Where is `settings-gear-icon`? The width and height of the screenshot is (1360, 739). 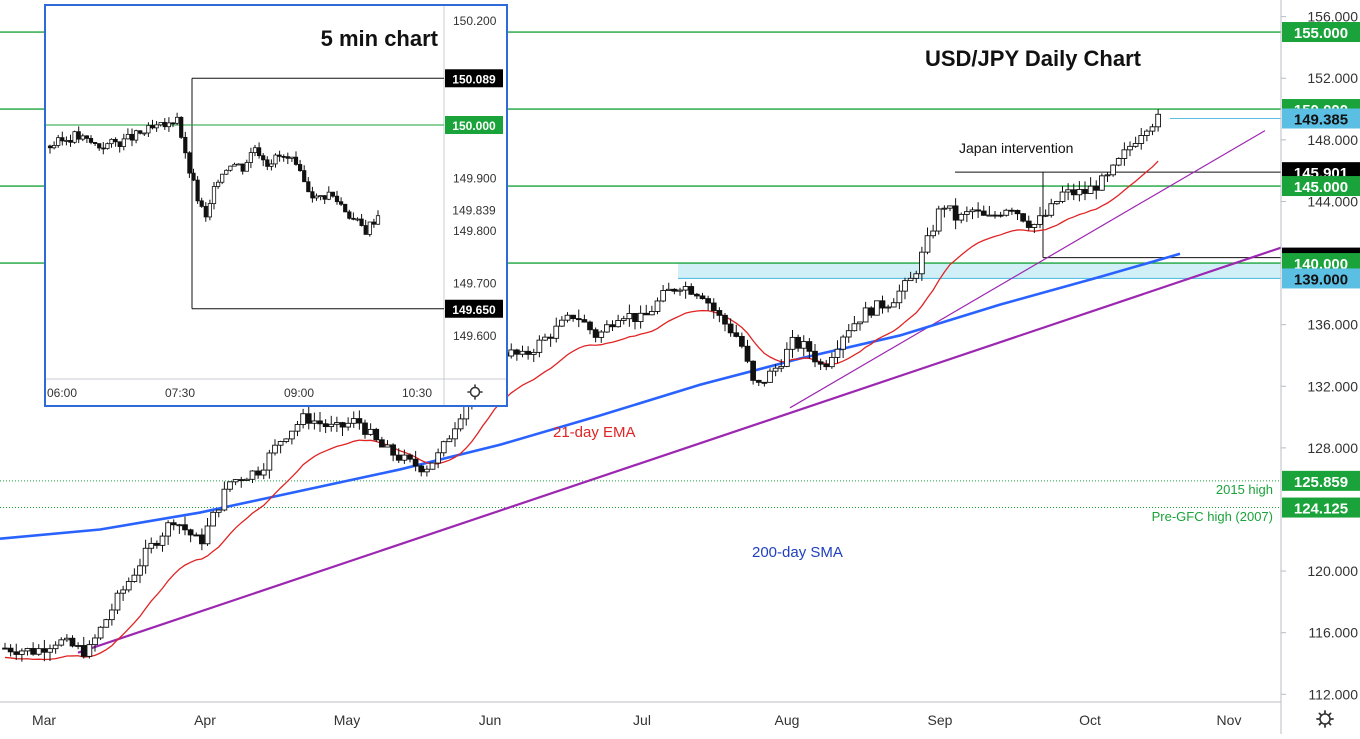 settings-gear-icon is located at coordinates (1325, 719).